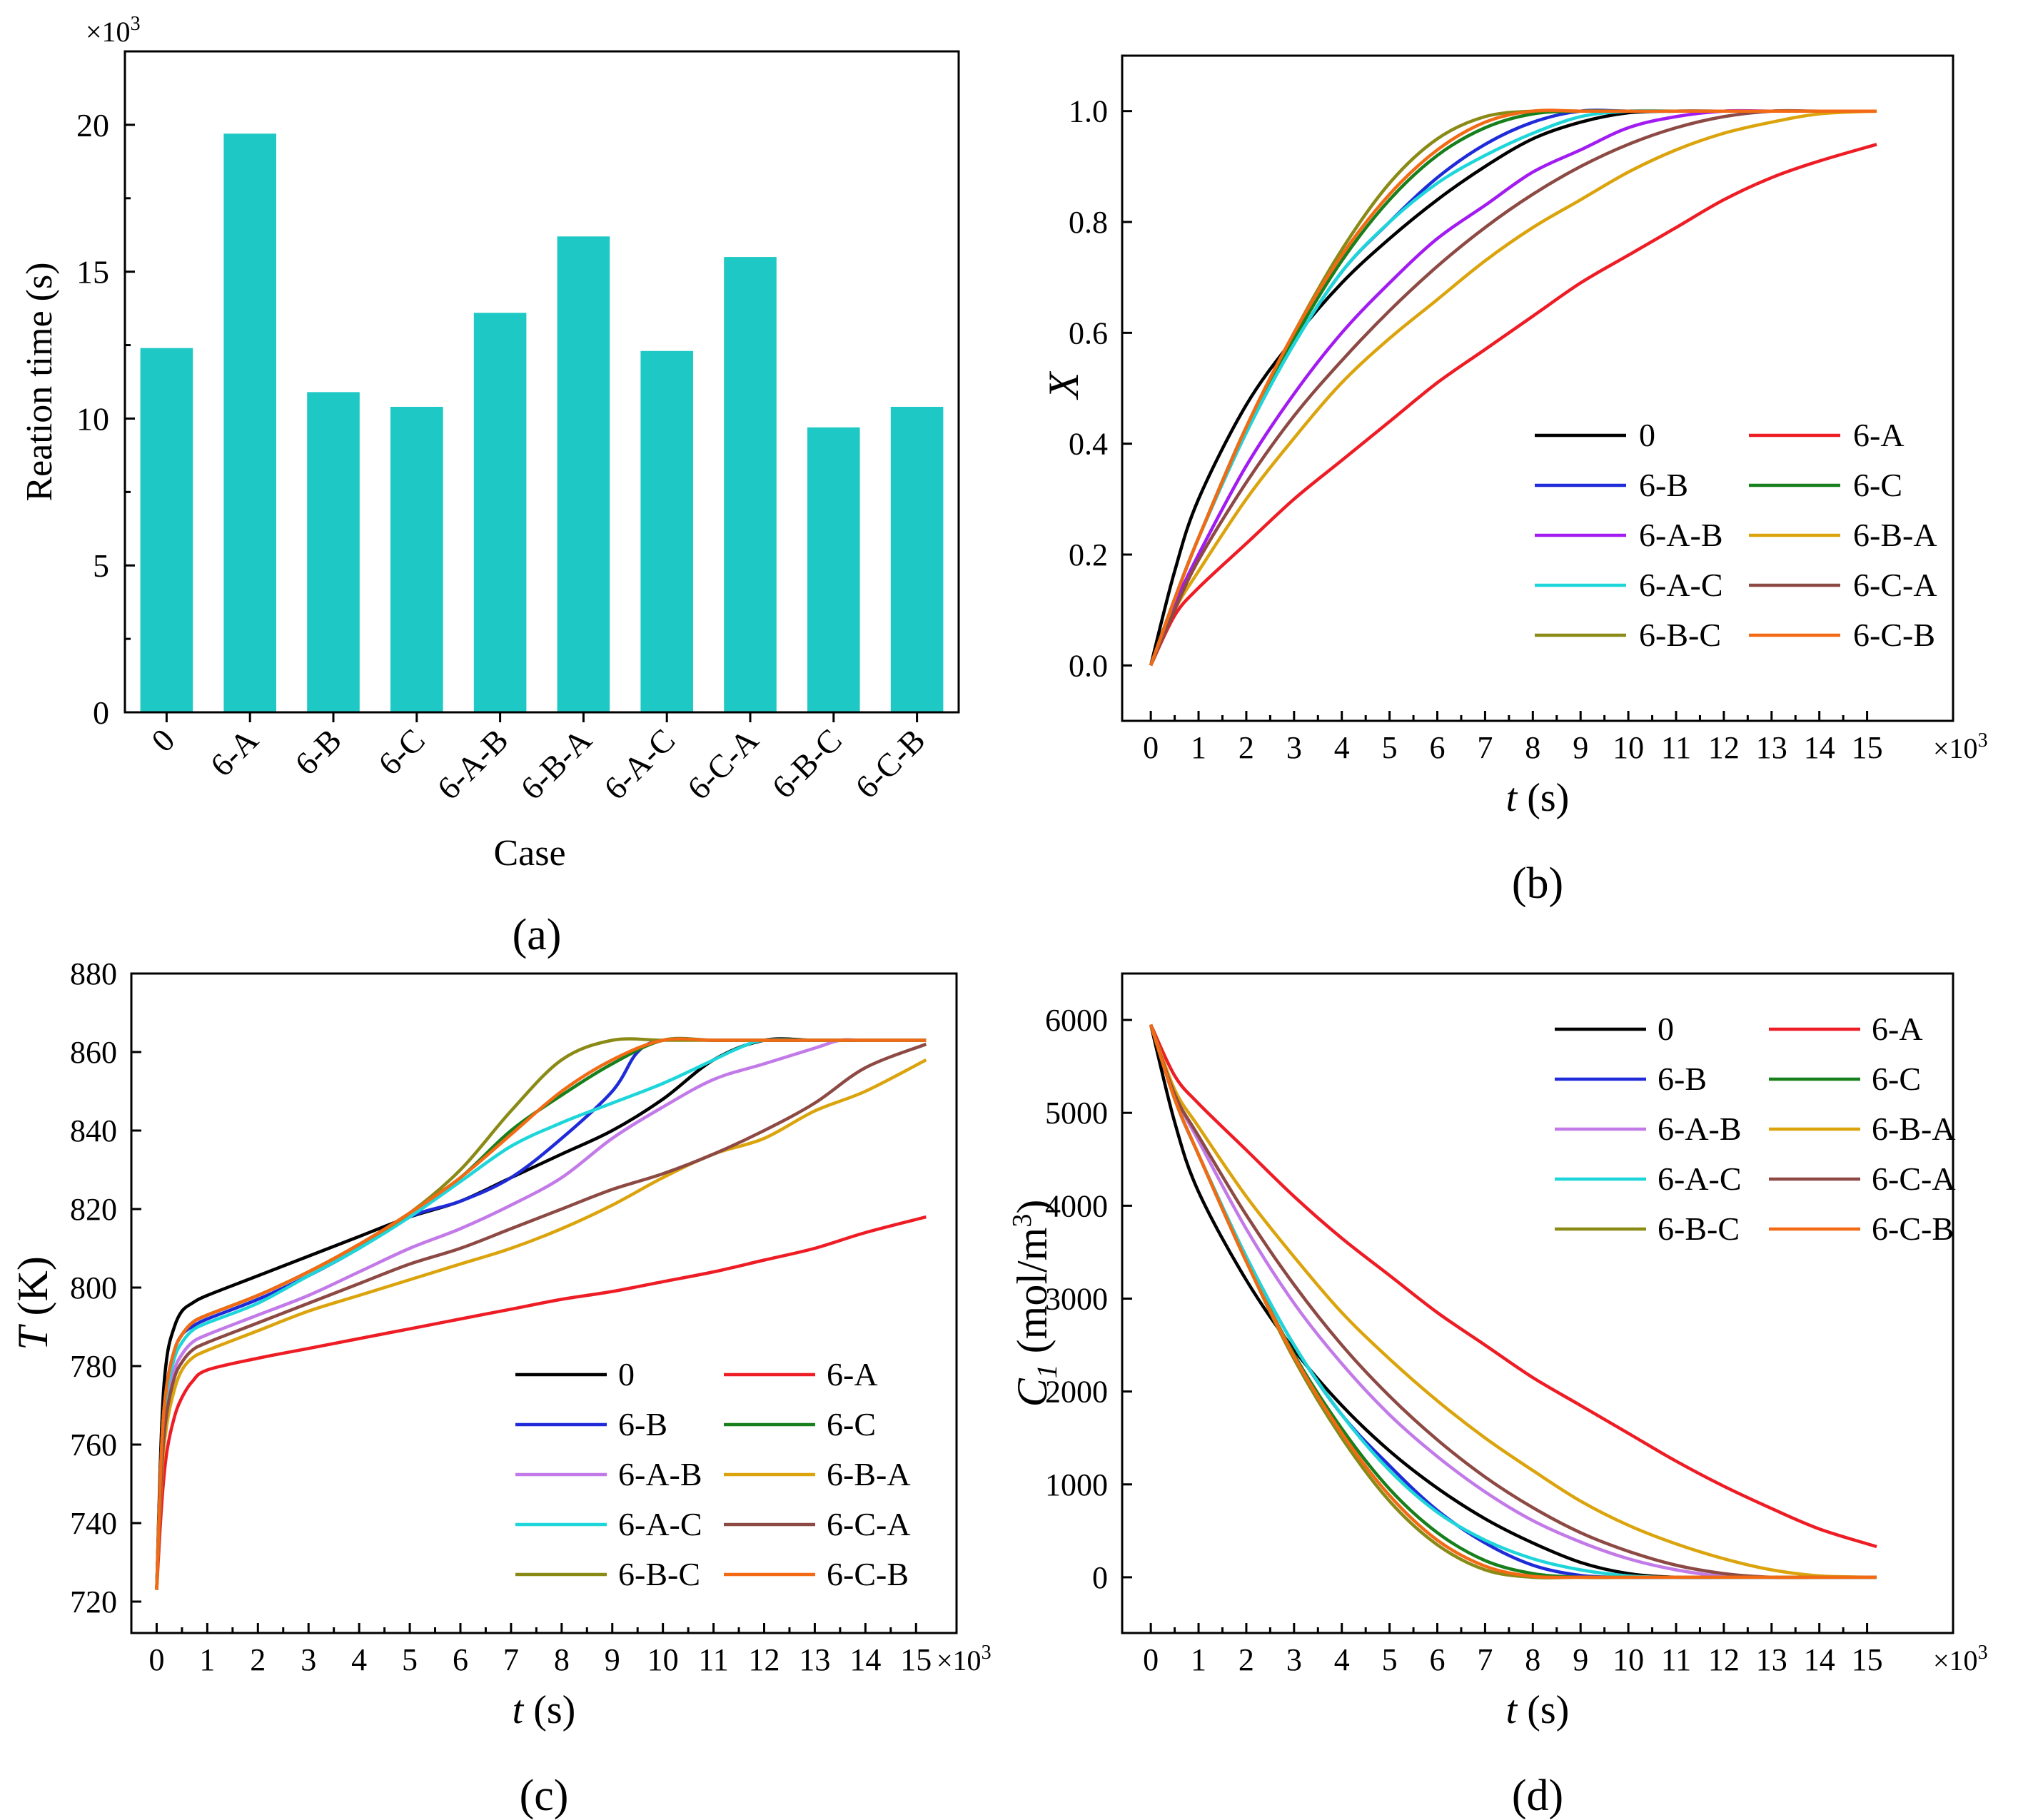 Image resolution: width=2033 pixels, height=1820 pixels. Describe the element at coordinates (869, 1524) in the screenshot. I see `legend-label: 6-C-A` at that location.